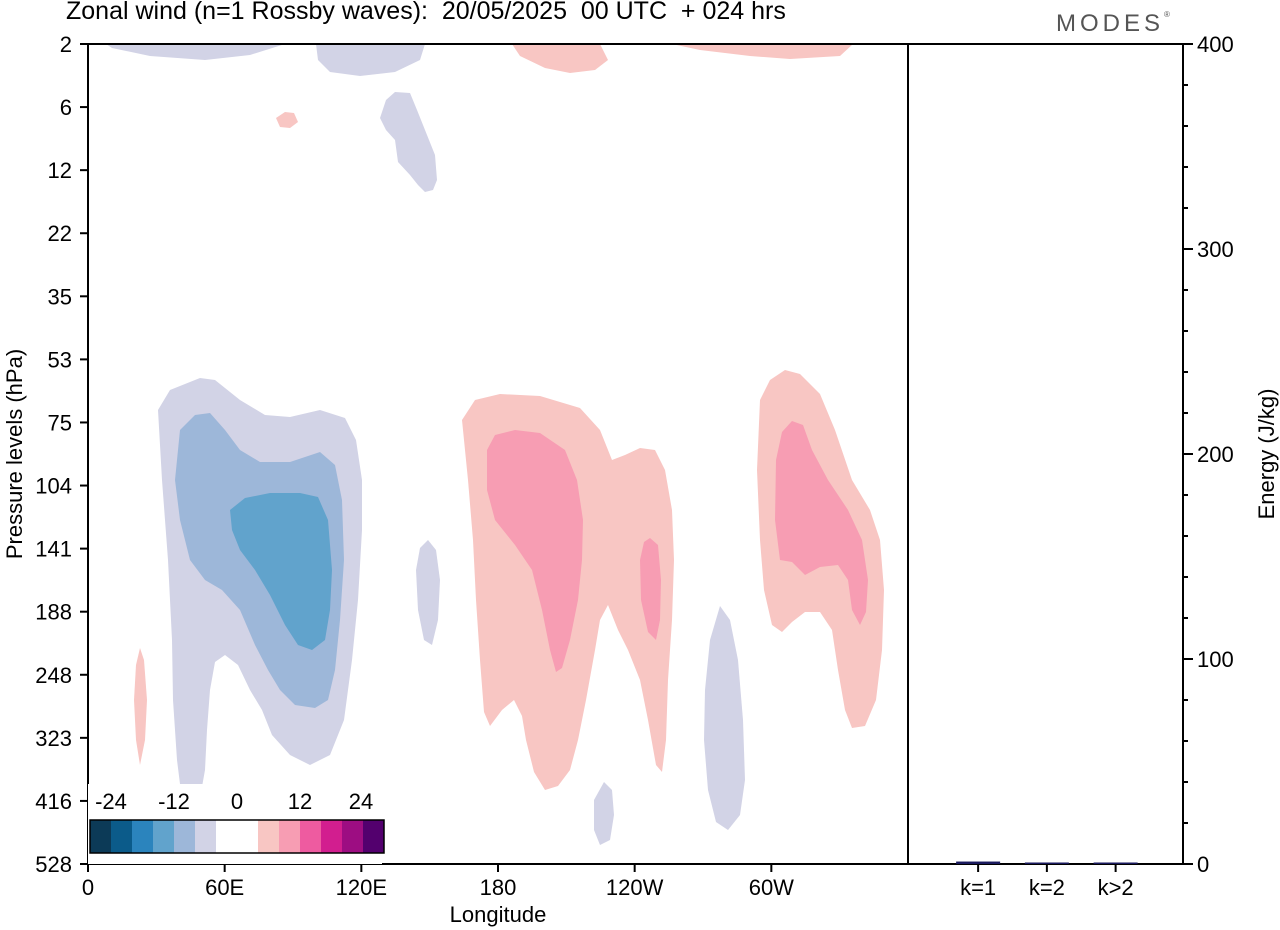  Describe the element at coordinates (53, 612) in the screenshot. I see `pressure-tick-label: 188` at that location.